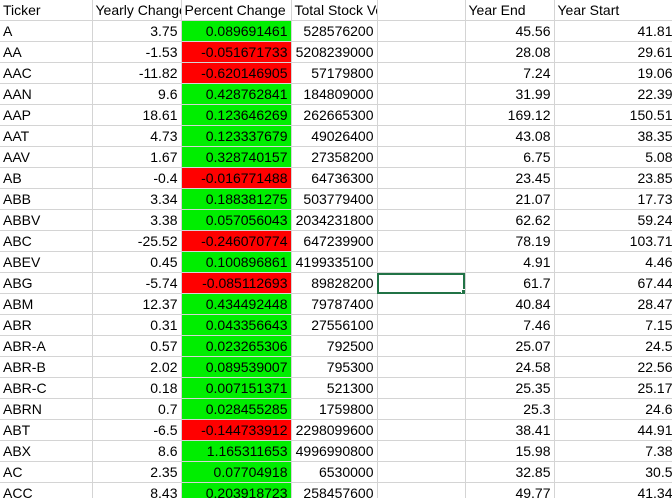 Image resolution: width=672 pixels, height=498 pixels. Describe the element at coordinates (334, 31) in the screenshot. I see `cell-total-stock-volume: 528576200` at that location.